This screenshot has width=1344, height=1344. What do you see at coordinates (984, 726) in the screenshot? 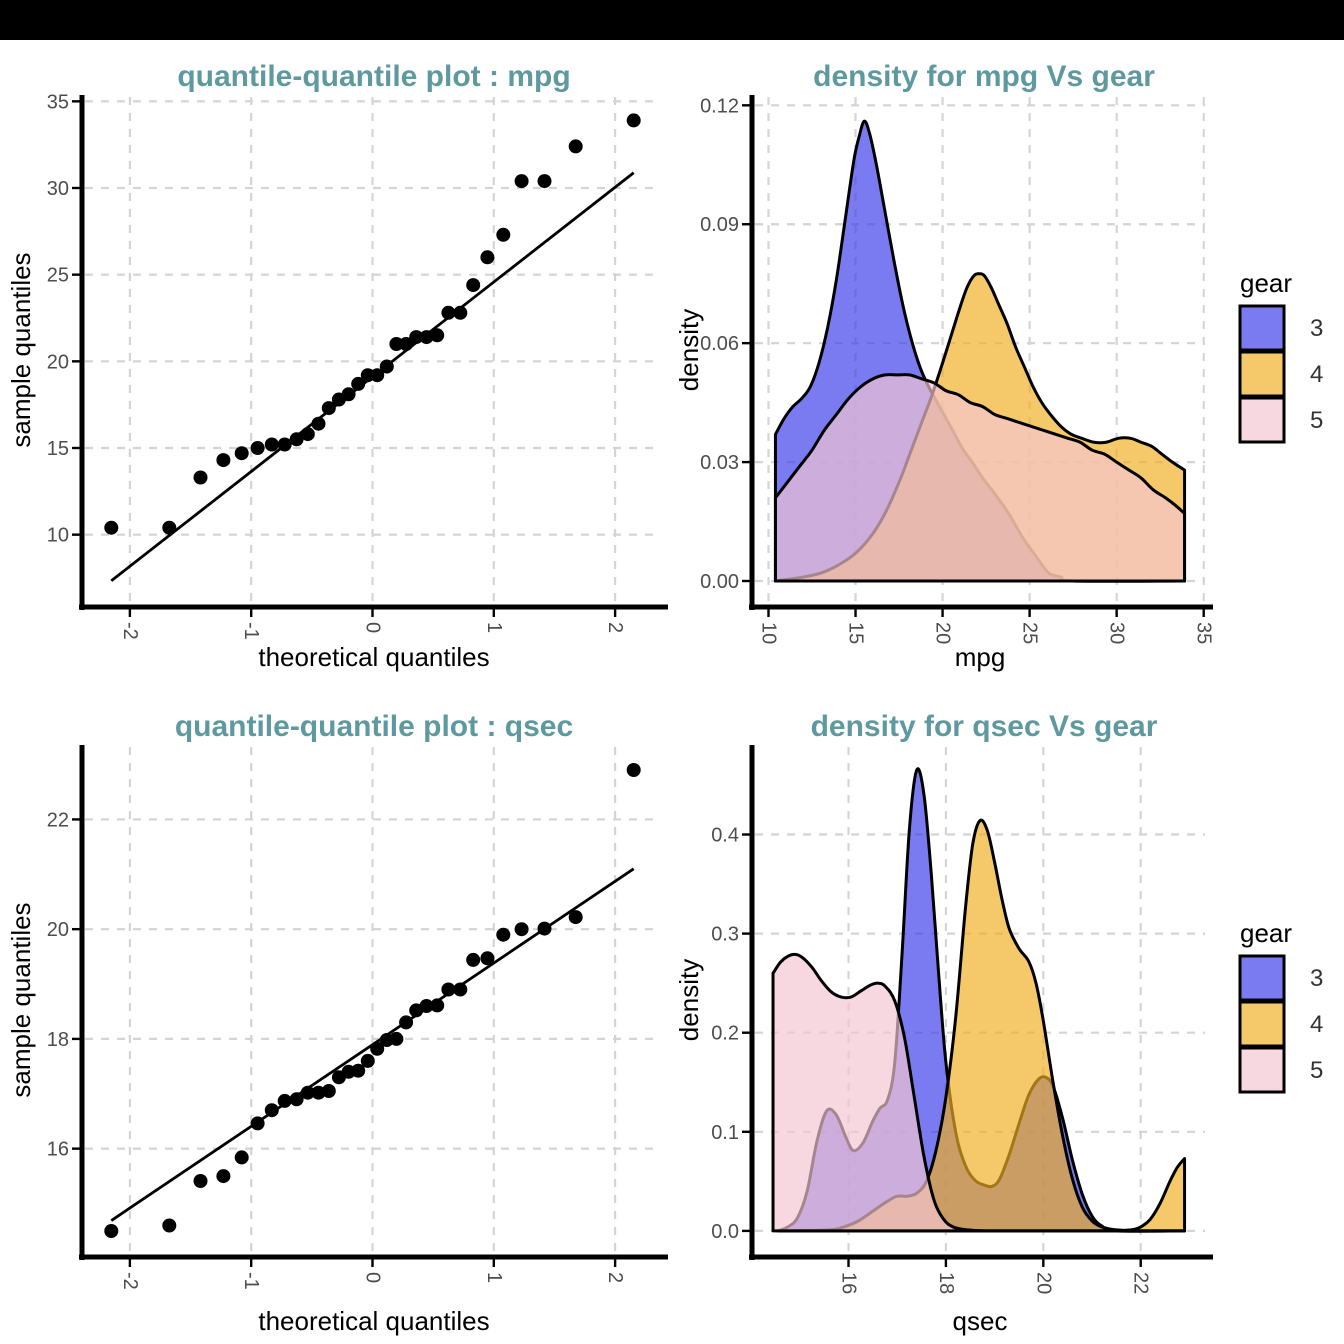
I see `plot-title: density for qsec Vs gear` at bounding box center [984, 726].